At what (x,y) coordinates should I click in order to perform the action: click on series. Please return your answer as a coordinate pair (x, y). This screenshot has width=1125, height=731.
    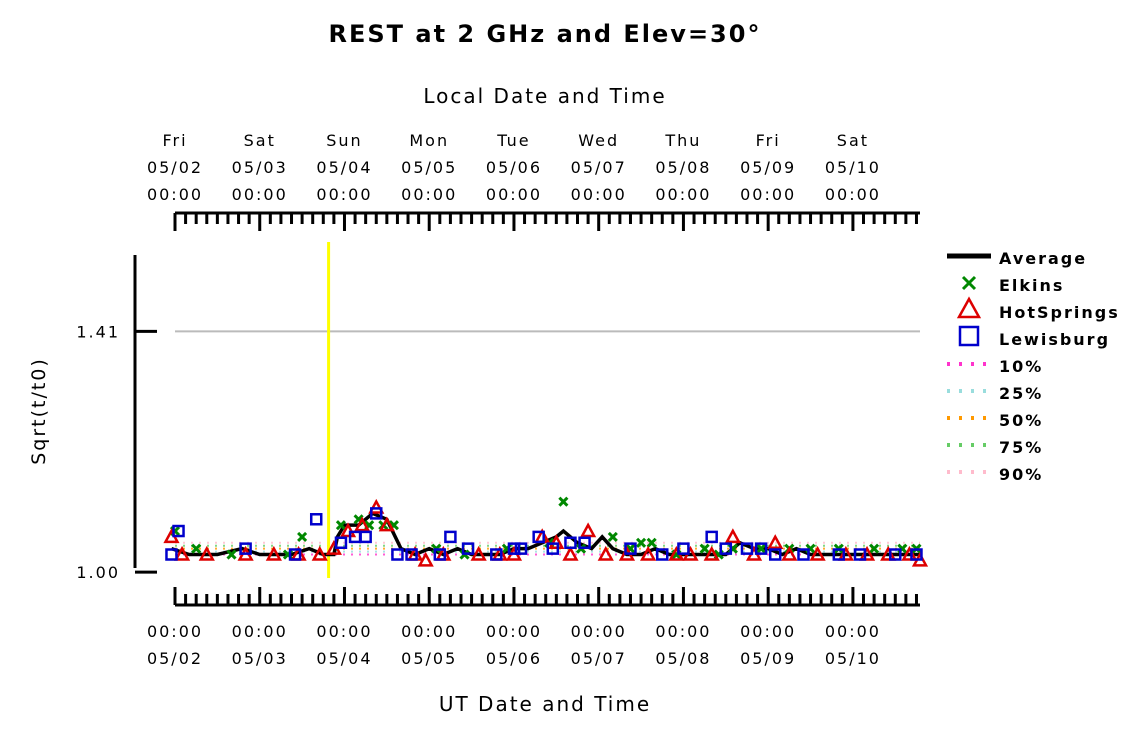
    Looking at the image, I should click on (546, 531).